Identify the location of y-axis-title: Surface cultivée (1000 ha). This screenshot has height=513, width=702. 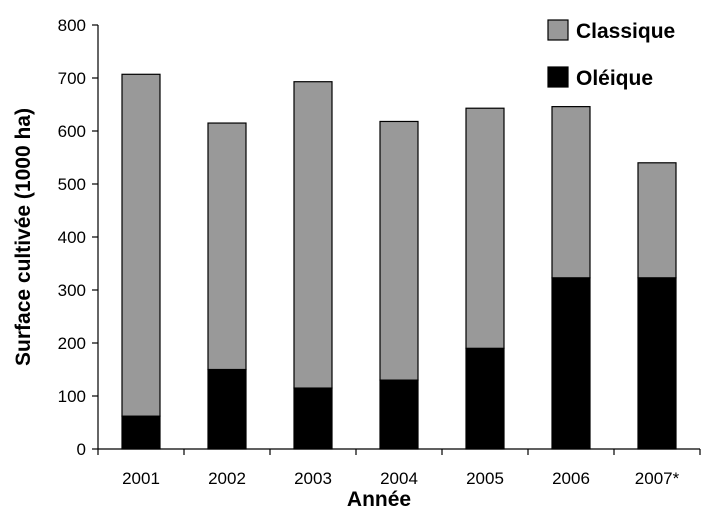
(23, 237).